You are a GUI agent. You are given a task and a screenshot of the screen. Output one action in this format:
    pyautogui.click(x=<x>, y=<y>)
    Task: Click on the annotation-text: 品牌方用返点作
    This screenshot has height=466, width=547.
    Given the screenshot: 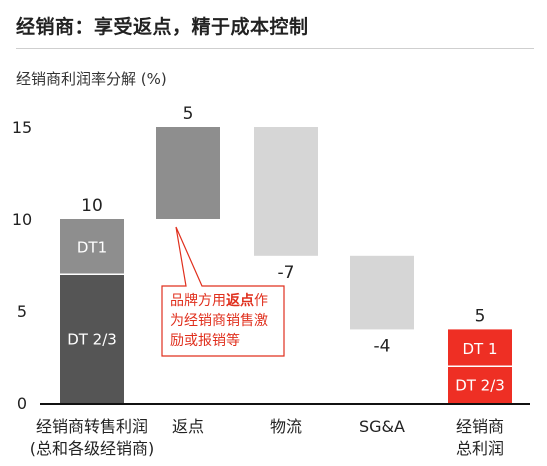 What is the action you would take?
    pyautogui.click(x=219, y=300)
    